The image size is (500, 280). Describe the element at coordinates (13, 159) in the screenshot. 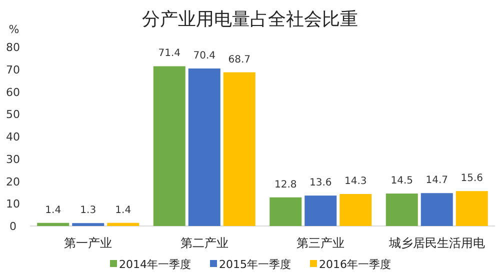

I see `y-tick-label: 30` at that location.